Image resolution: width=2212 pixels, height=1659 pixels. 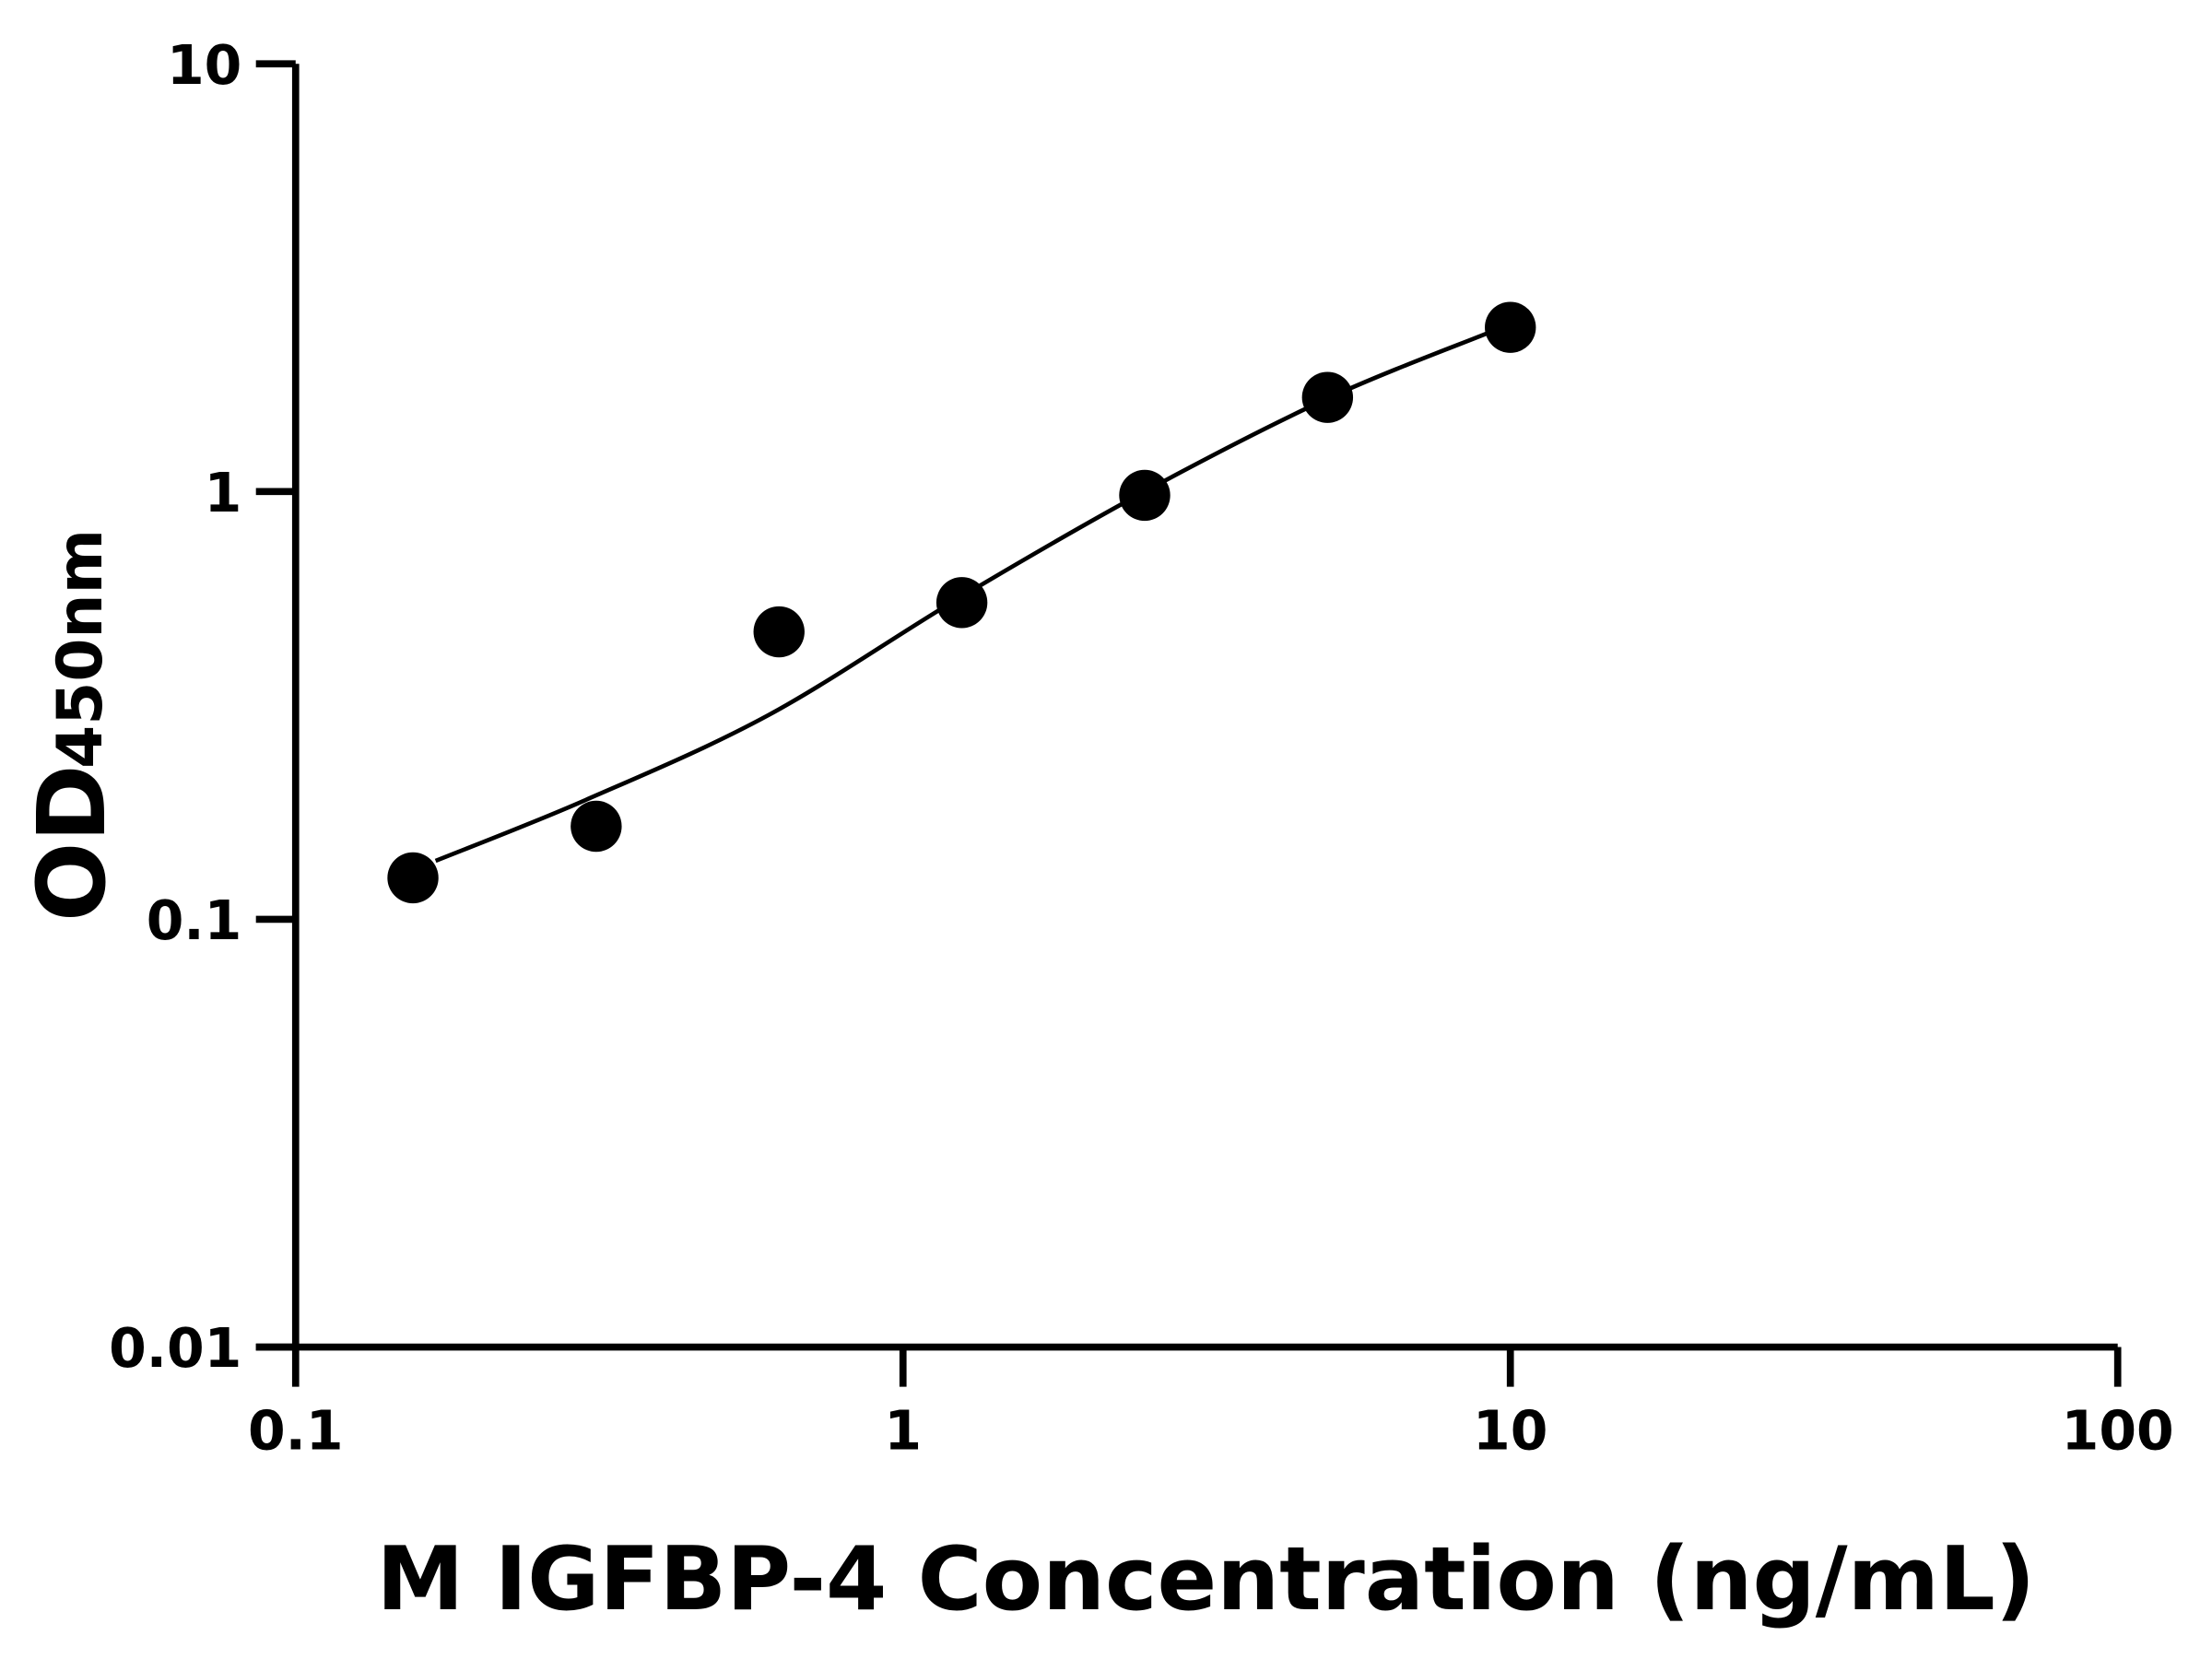 What do you see at coordinates (194, 920) in the screenshot?
I see `y-tick-label: 0.1` at bounding box center [194, 920].